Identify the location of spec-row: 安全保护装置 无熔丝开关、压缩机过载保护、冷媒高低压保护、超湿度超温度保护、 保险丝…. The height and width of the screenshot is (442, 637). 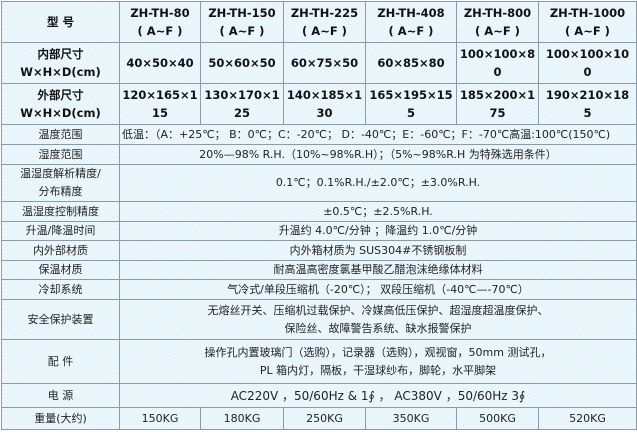
(319, 319).